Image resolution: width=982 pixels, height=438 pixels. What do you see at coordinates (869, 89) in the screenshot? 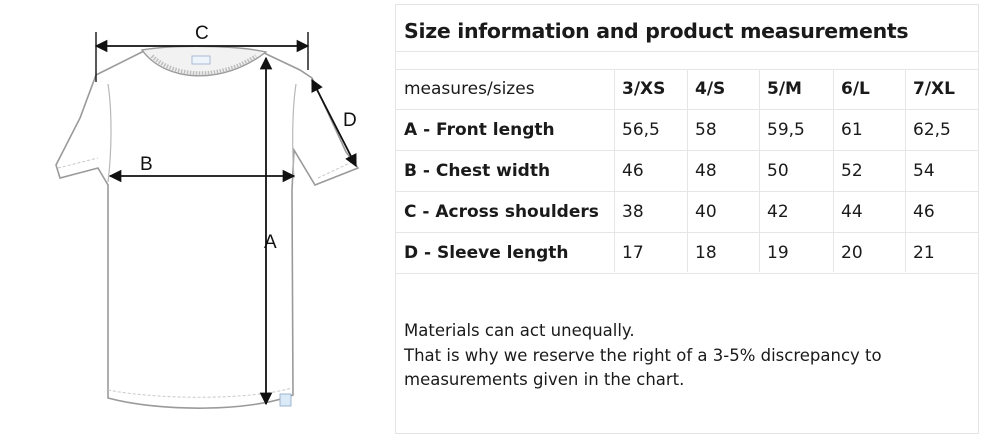
I see `size-header: 6/L` at bounding box center [869, 89].